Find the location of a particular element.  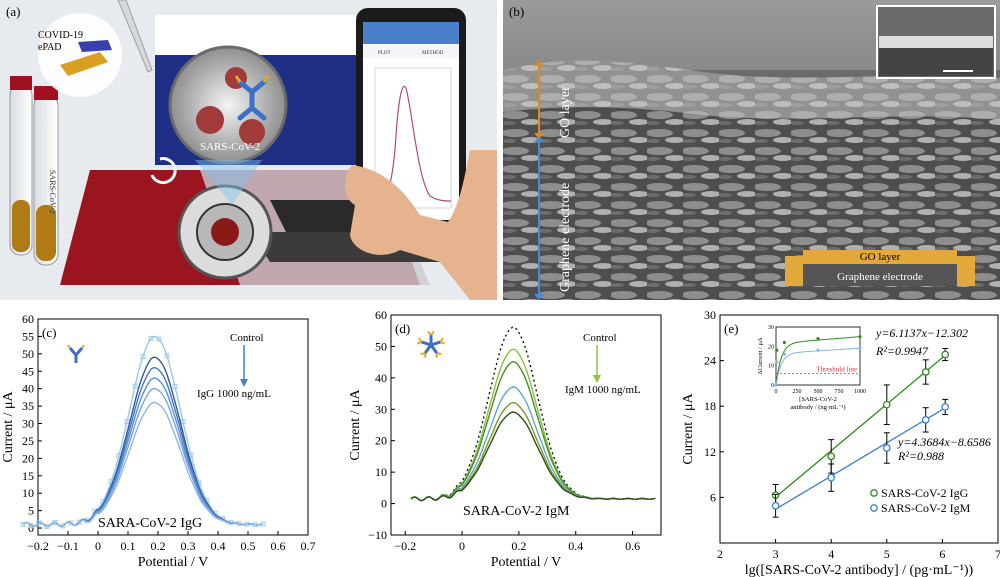

panel-a-label: (a) is located at coordinates (13, 11).